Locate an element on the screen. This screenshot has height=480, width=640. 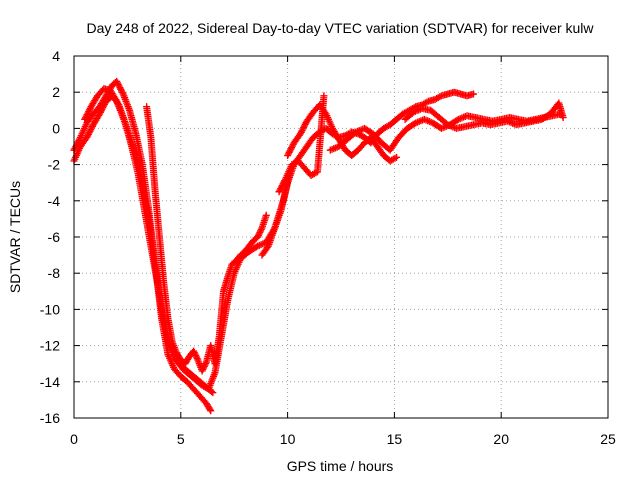
y-tick-label: -10 is located at coordinates (50, 309).